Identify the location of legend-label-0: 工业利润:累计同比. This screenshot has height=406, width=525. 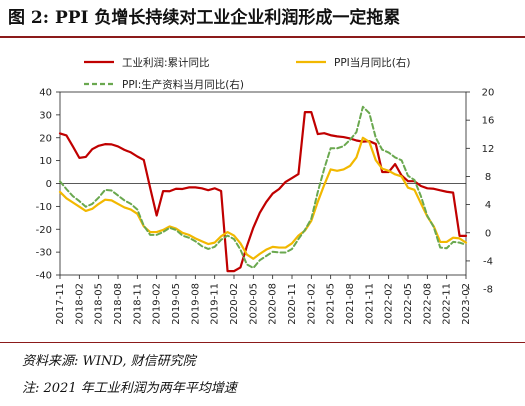
(166, 62).